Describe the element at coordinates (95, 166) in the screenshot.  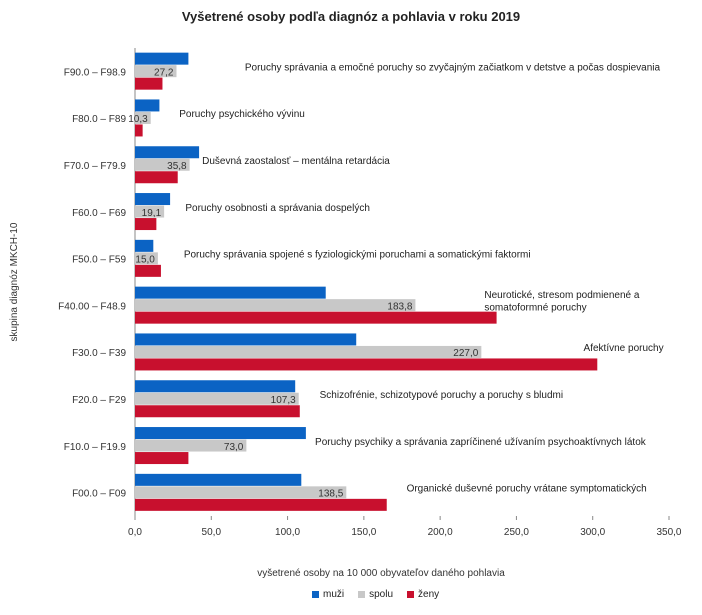
I see `category-label: F70.0 – F79.9` at that location.